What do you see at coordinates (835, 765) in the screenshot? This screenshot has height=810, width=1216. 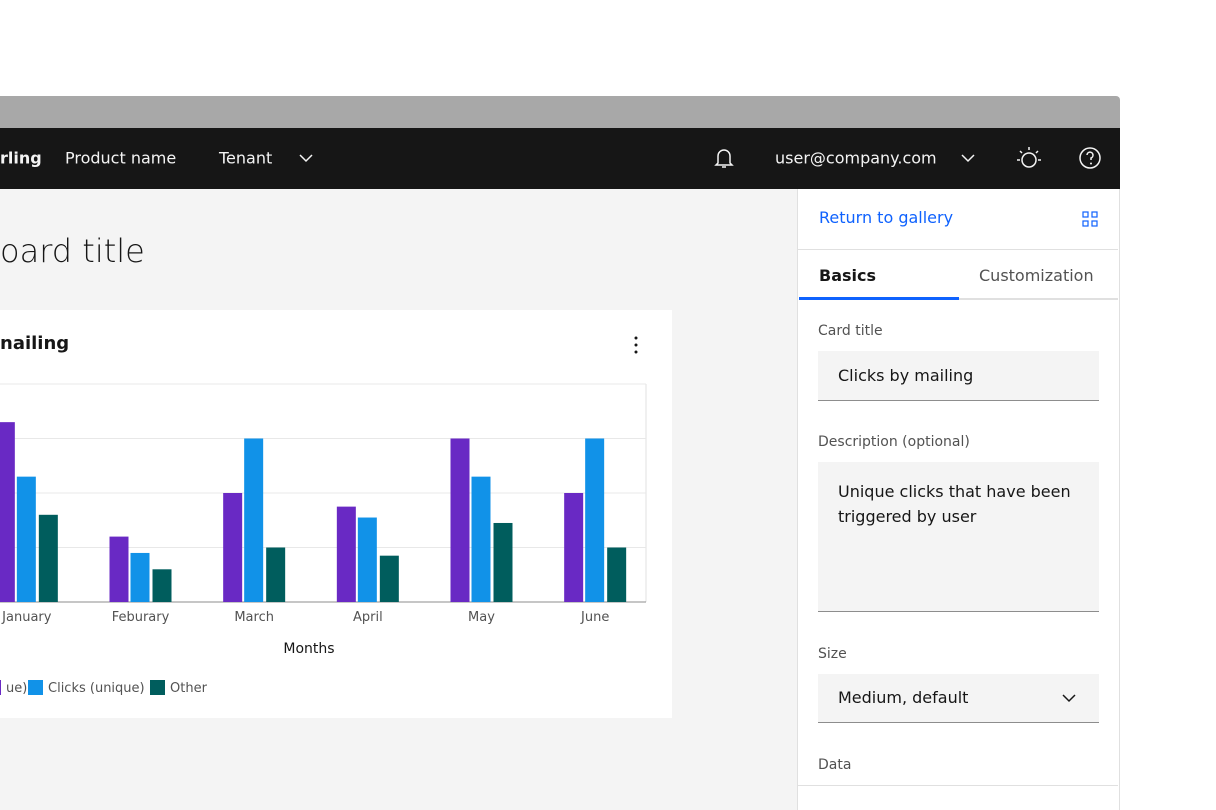 I see `label: Data` at bounding box center [835, 765].